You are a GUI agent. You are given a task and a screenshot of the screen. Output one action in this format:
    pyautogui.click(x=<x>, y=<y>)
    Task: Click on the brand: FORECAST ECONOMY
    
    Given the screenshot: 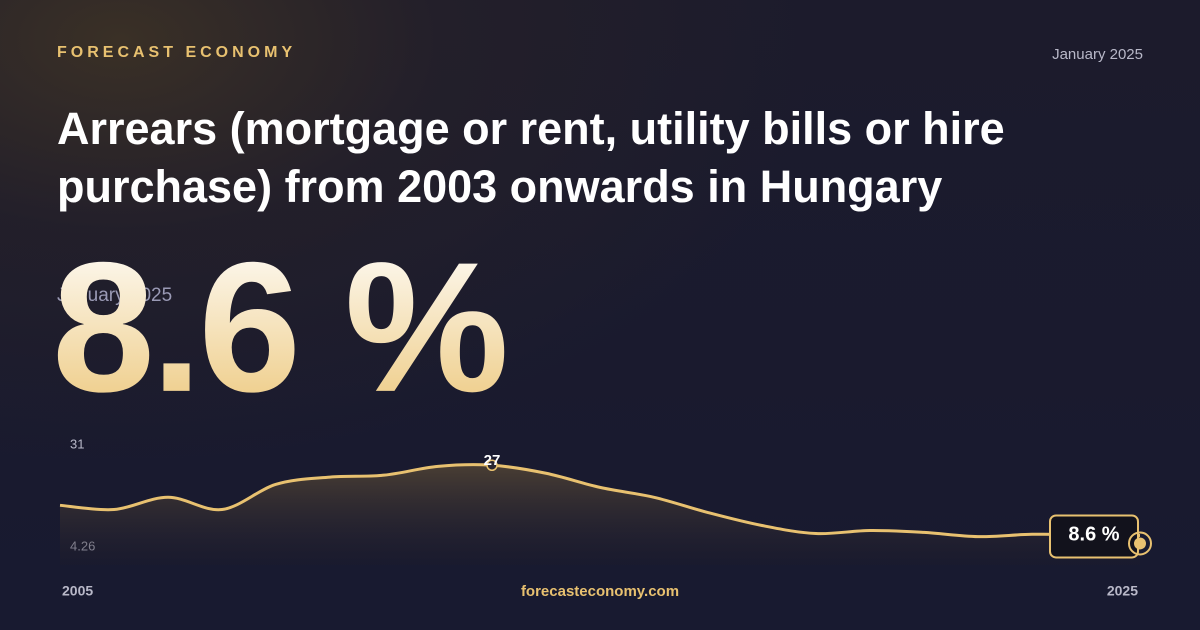 What is the action you would take?
    pyautogui.click(x=177, y=52)
    